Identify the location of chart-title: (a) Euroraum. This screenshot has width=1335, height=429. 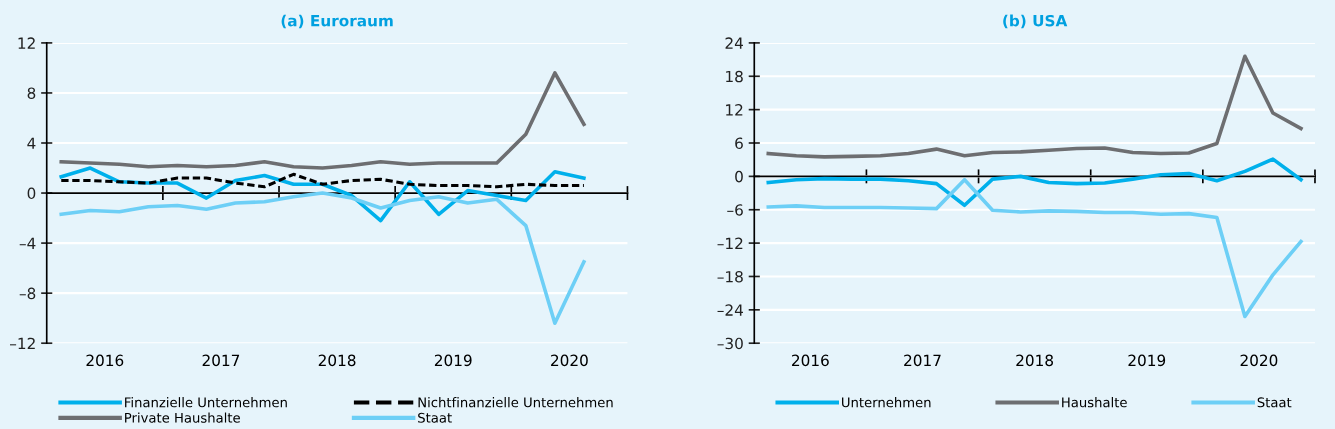
(337, 21).